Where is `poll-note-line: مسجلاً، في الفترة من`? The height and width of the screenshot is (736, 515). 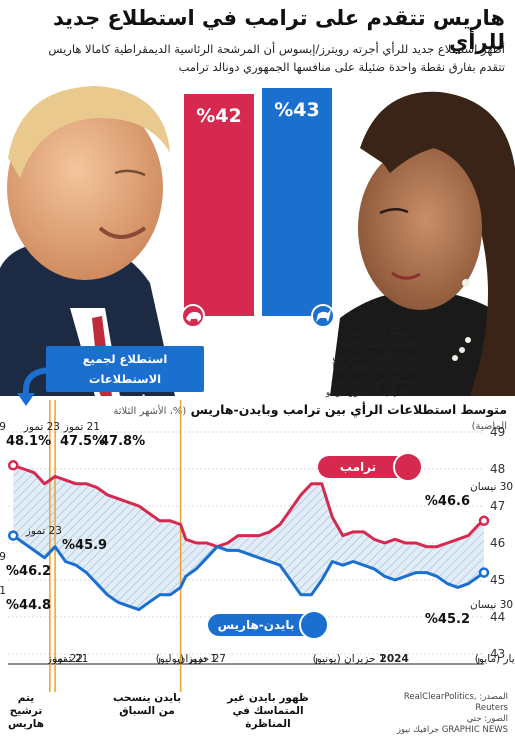 poll-note-line: مسجلاً، في الفترة من is located at coordinates (373, 381).